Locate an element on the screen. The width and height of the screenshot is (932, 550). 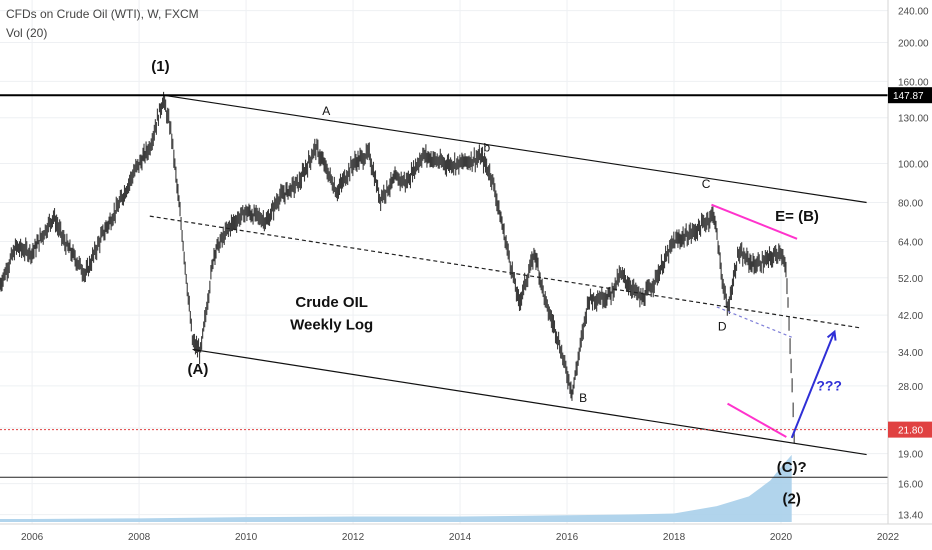
dotted-support-line is located at coordinates (754, 322).